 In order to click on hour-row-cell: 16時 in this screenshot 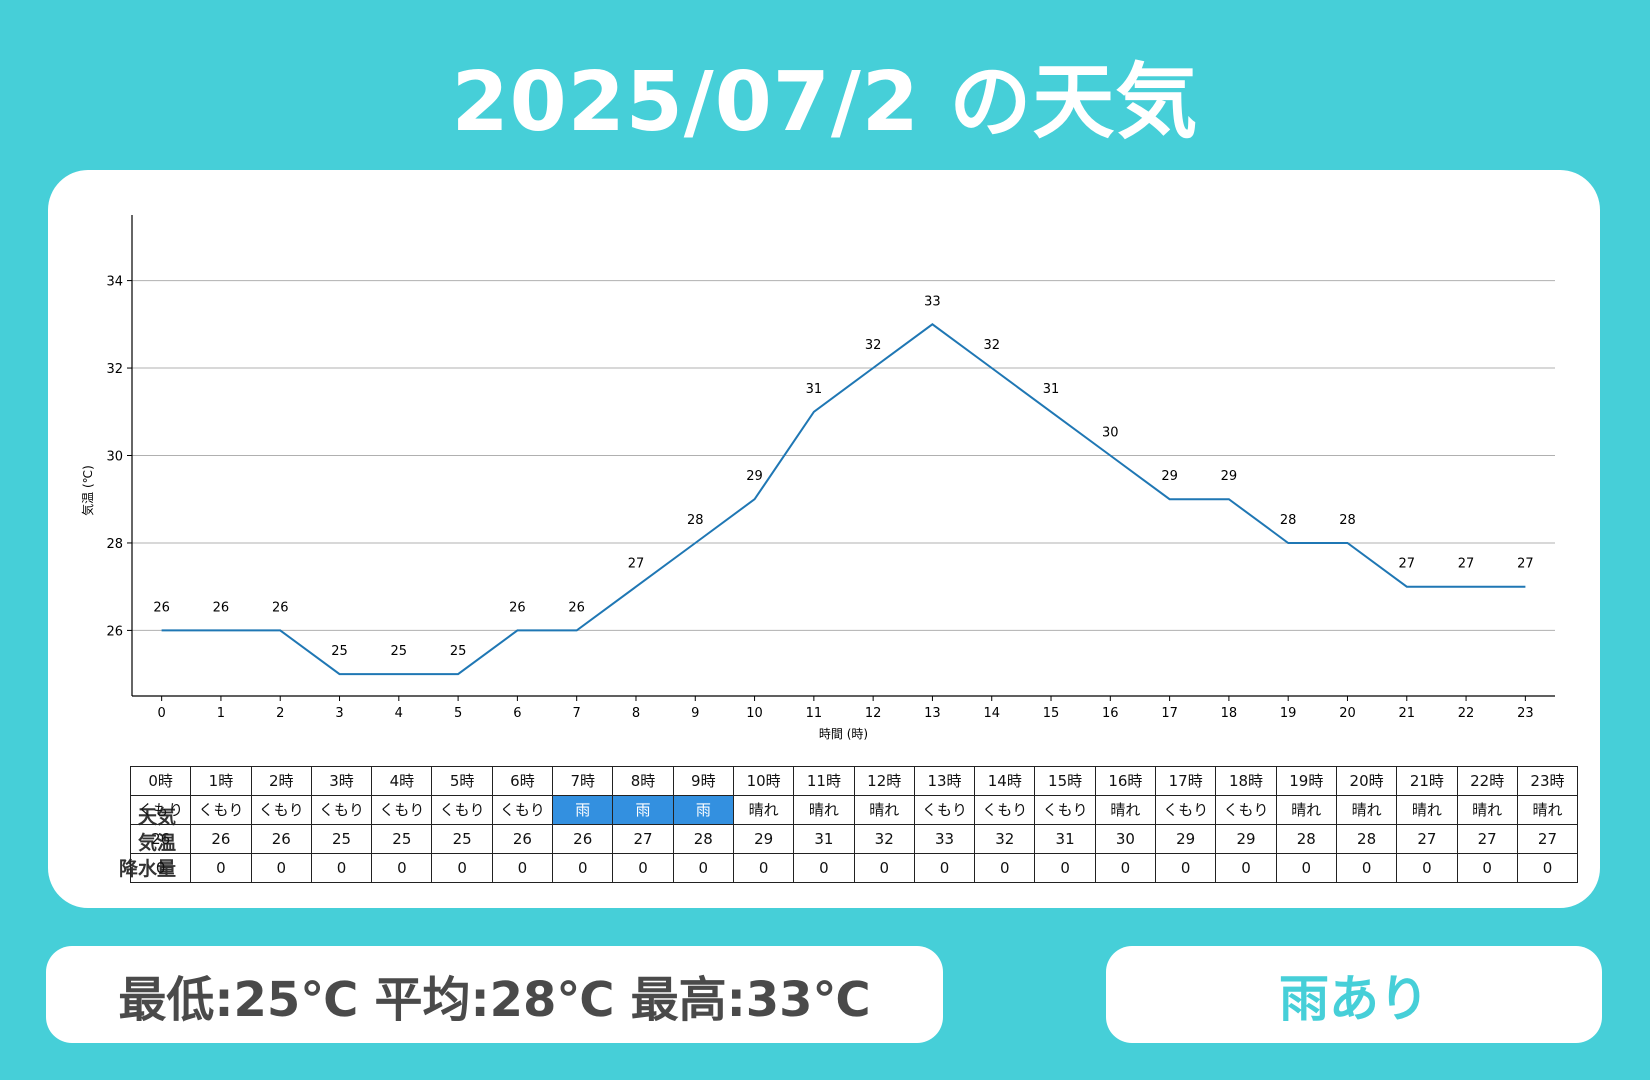, I will do `click(1125, 781)`.